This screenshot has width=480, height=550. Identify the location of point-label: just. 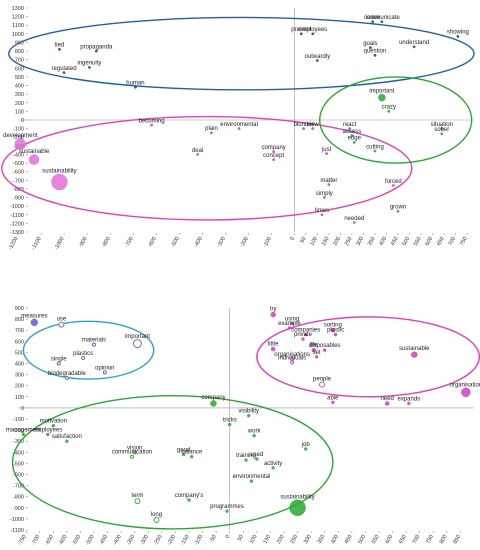
(326, 150).